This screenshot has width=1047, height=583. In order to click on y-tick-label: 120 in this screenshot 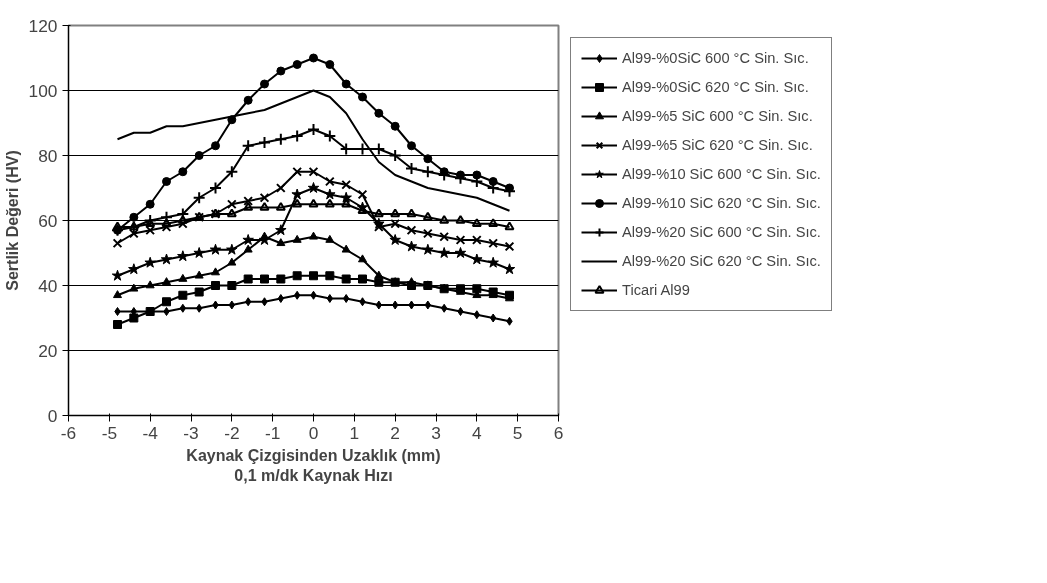, I will do `click(43, 25)`.